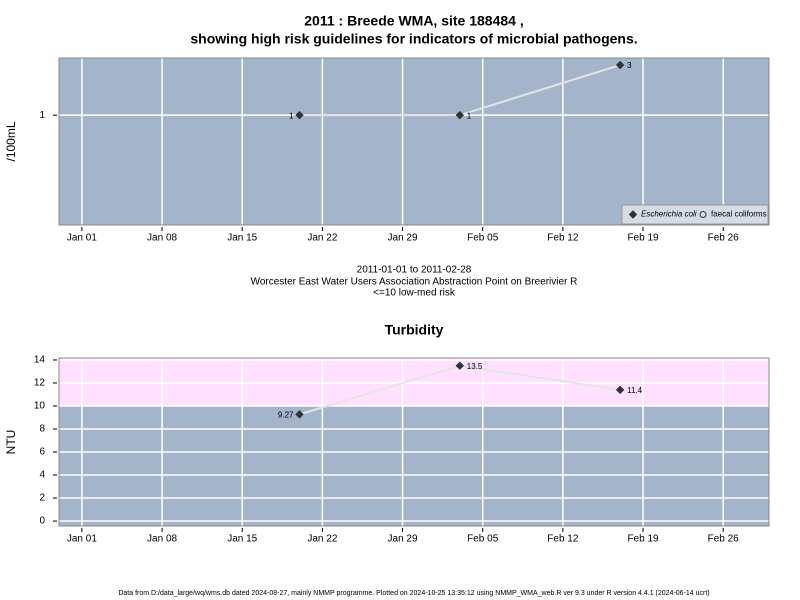 The width and height of the screenshot is (800, 600). I want to click on legend-label: faecal coliforms, so click(739, 214).